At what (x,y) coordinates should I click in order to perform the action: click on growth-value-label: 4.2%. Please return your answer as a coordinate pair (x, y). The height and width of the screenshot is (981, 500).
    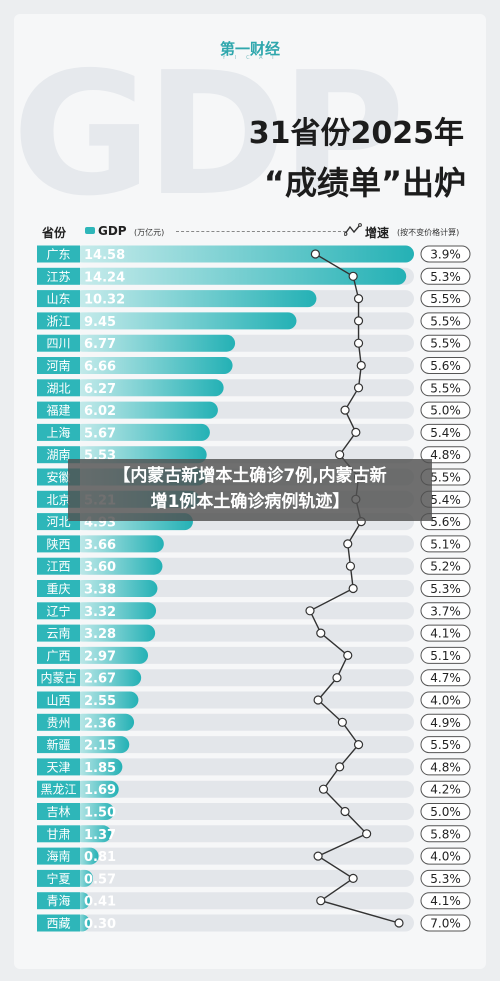
    Looking at the image, I should click on (445, 790).